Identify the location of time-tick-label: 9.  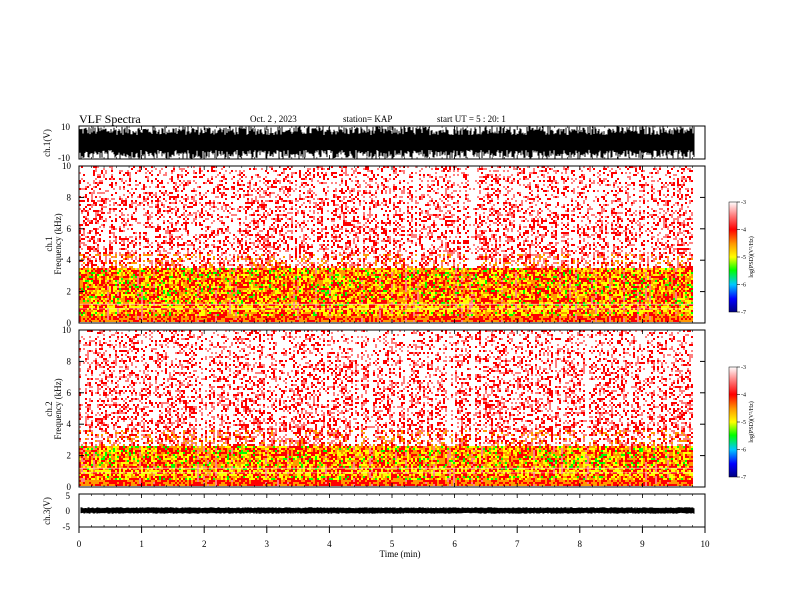
(642, 544).